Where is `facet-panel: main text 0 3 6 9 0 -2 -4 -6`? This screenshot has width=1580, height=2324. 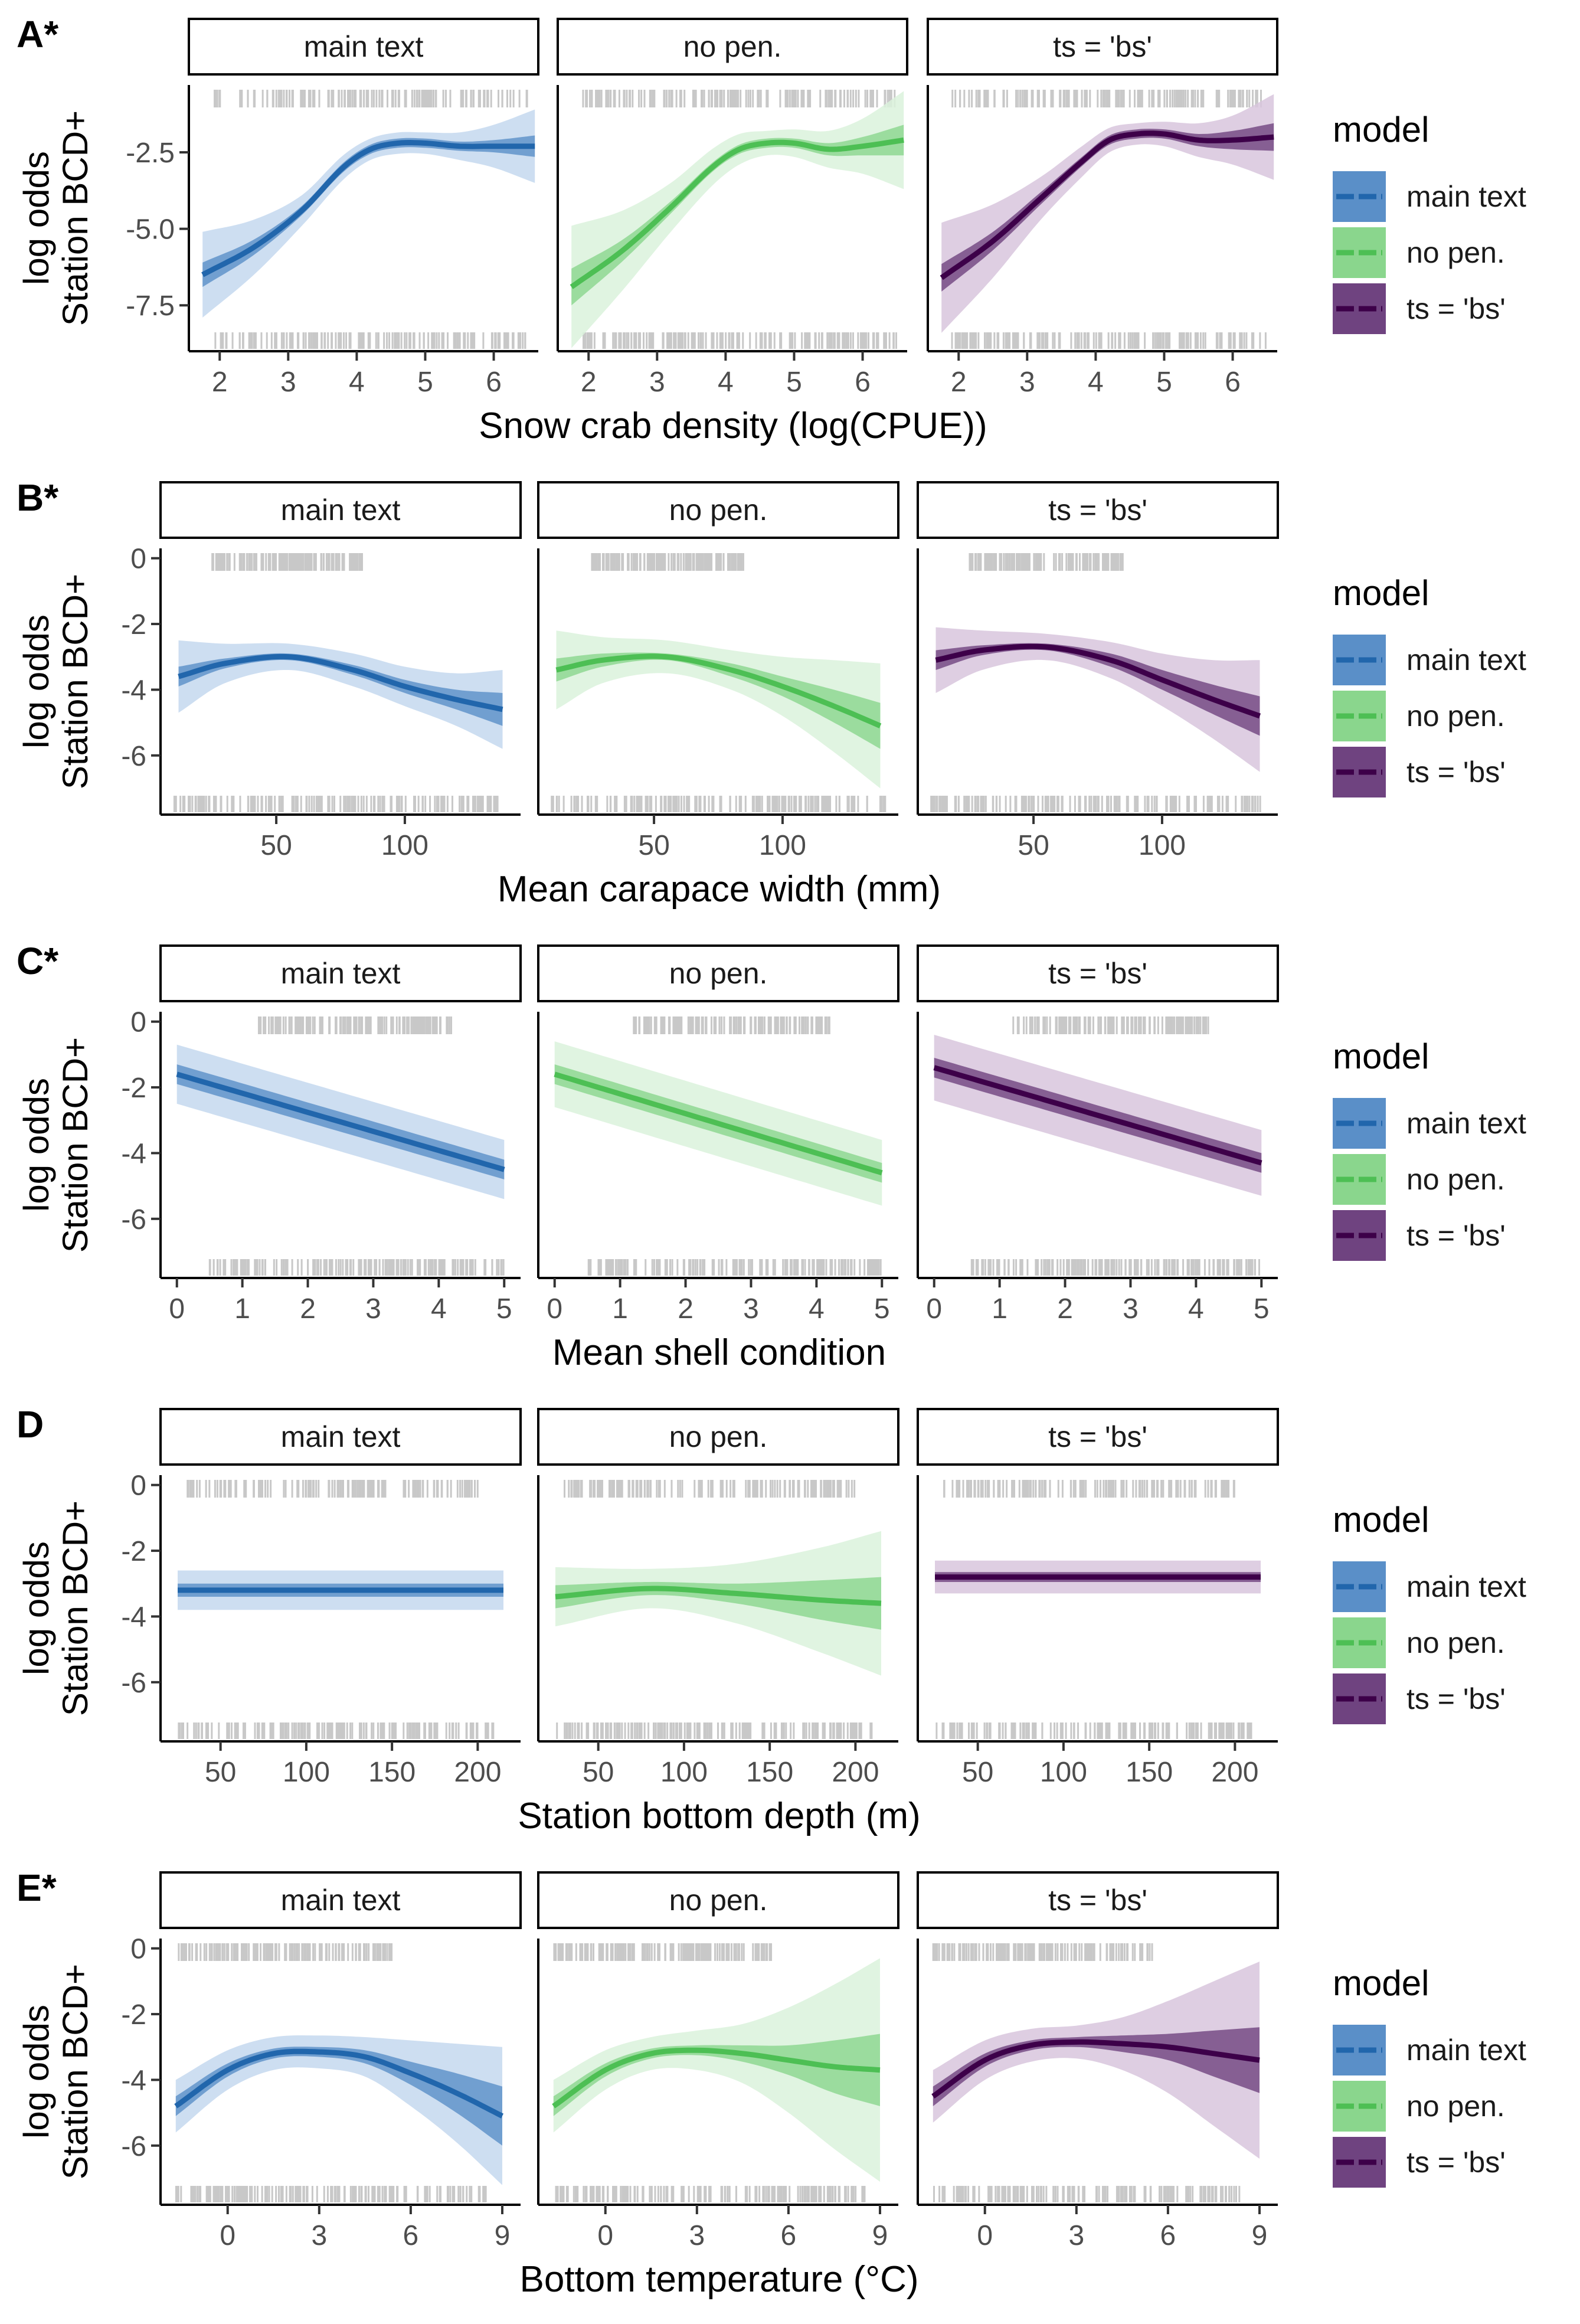 facet-panel: main text 0 3 6 9 0 -2 -4 -6 is located at coordinates (321, 2061).